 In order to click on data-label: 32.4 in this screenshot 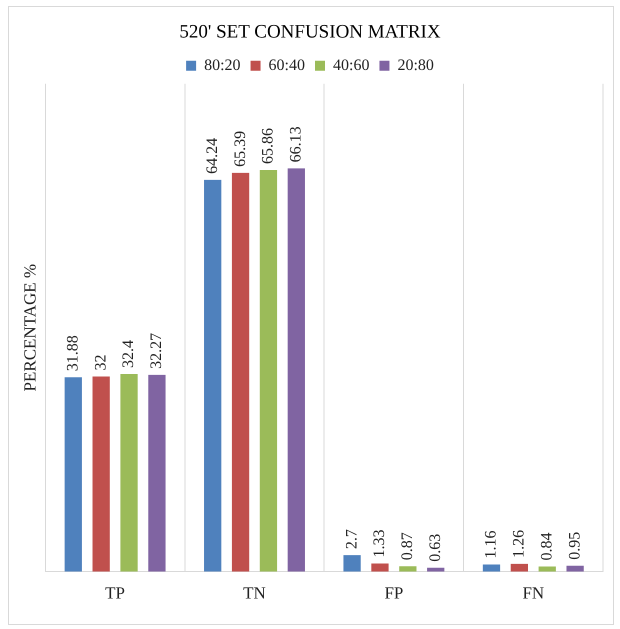, I will do `click(129, 354)`.